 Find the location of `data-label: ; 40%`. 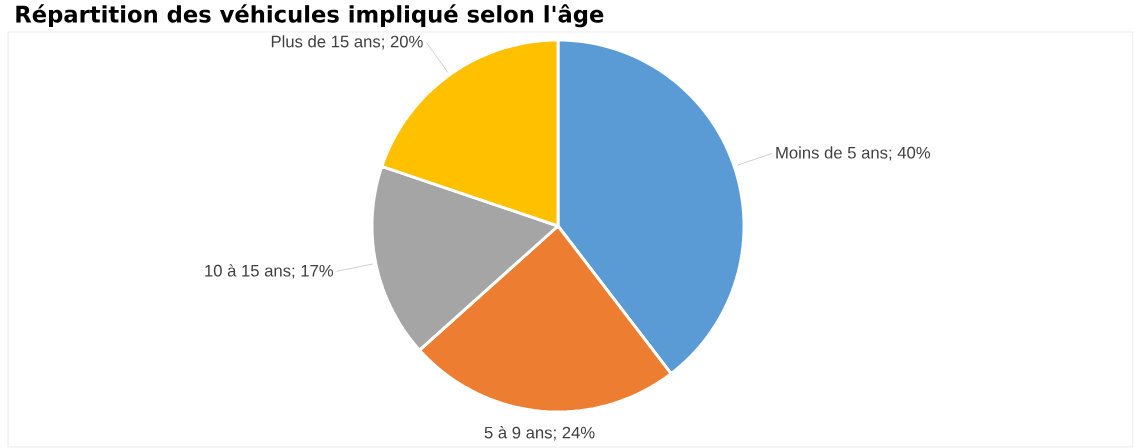

data-label: ; 40% is located at coordinates (910, 153).